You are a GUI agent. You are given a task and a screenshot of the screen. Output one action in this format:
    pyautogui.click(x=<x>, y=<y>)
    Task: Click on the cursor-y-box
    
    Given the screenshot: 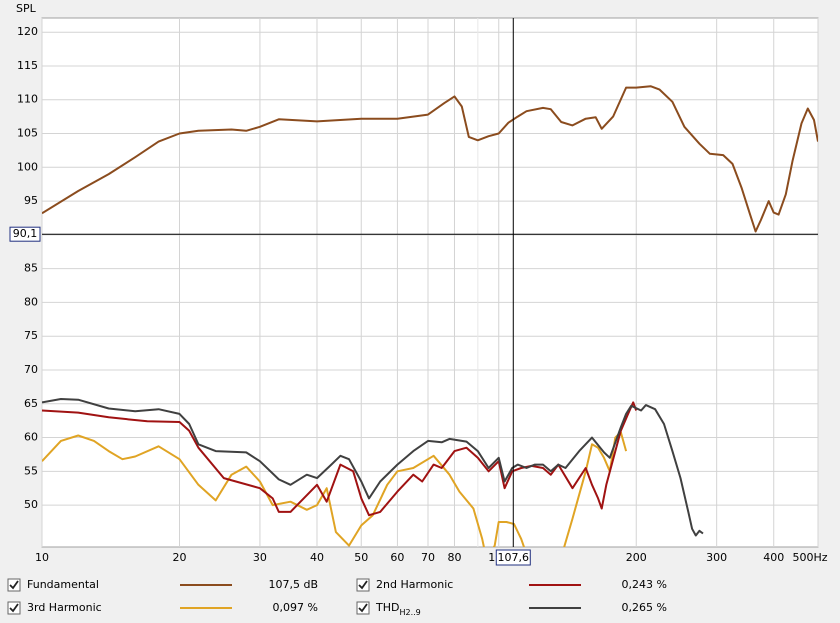 What is the action you would take?
    pyautogui.click(x=25, y=234)
    